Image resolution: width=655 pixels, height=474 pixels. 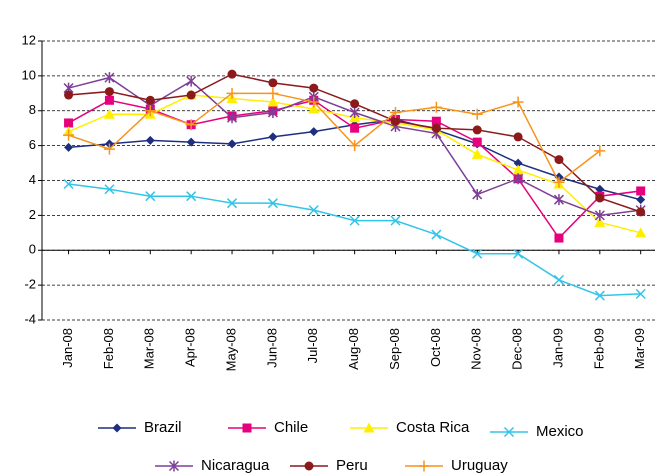 What do you see at coordinates (29, 74) in the screenshot?
I see `y-tick-label: 10` at bounding box center [29, 74].